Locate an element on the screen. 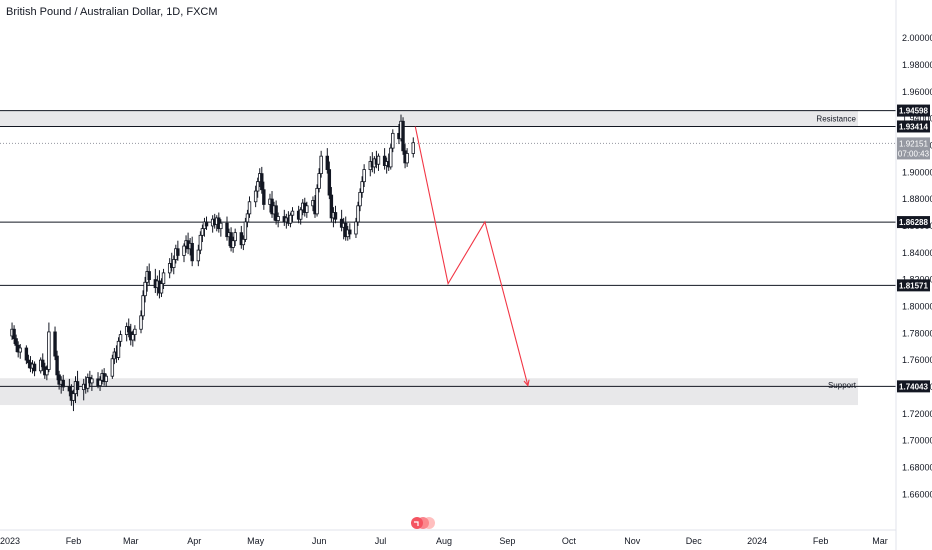 This screenshot has width=932, height=550. svg-text: 1.93414 is located at coordinates (913, 126).